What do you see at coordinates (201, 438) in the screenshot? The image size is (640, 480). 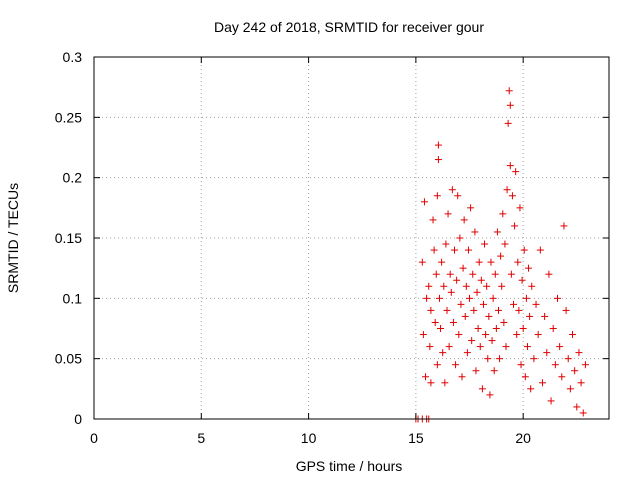 I see `x-tick-label: 5` at bounding box center [201, 438].